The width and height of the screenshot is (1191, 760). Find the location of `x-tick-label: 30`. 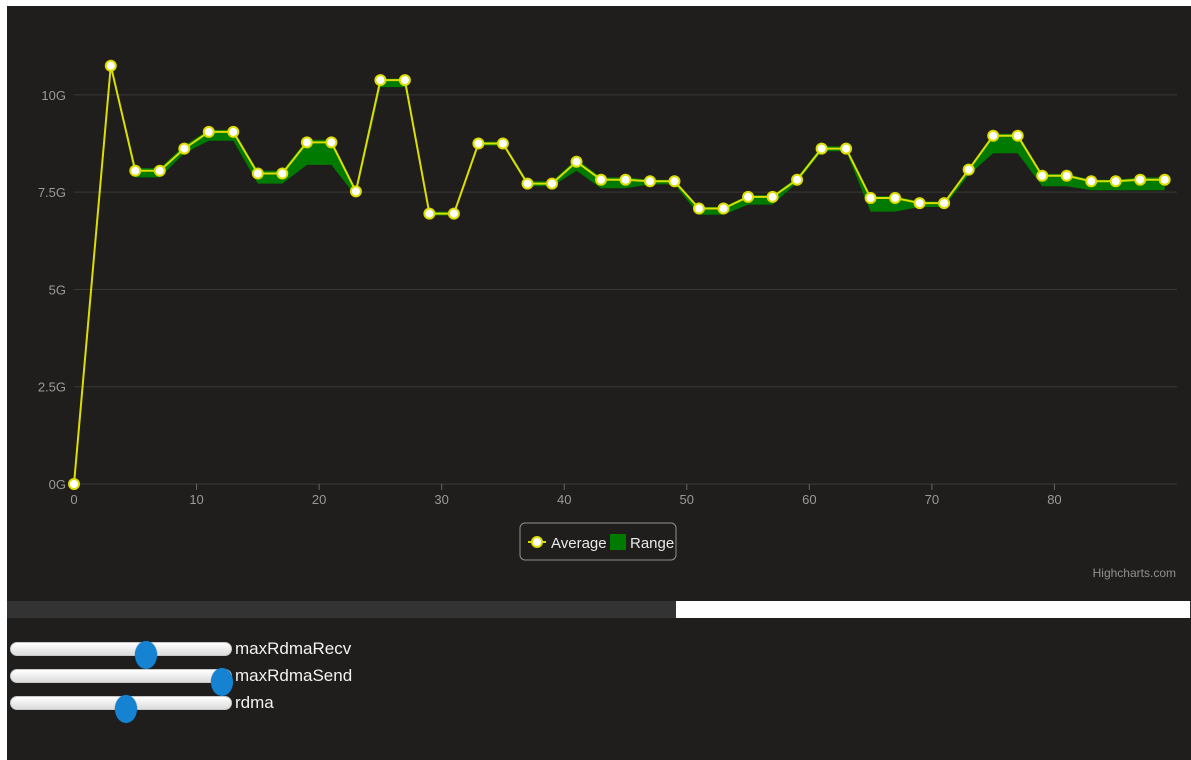

x-tick-label: 30 is located at coordinates (441, 499).